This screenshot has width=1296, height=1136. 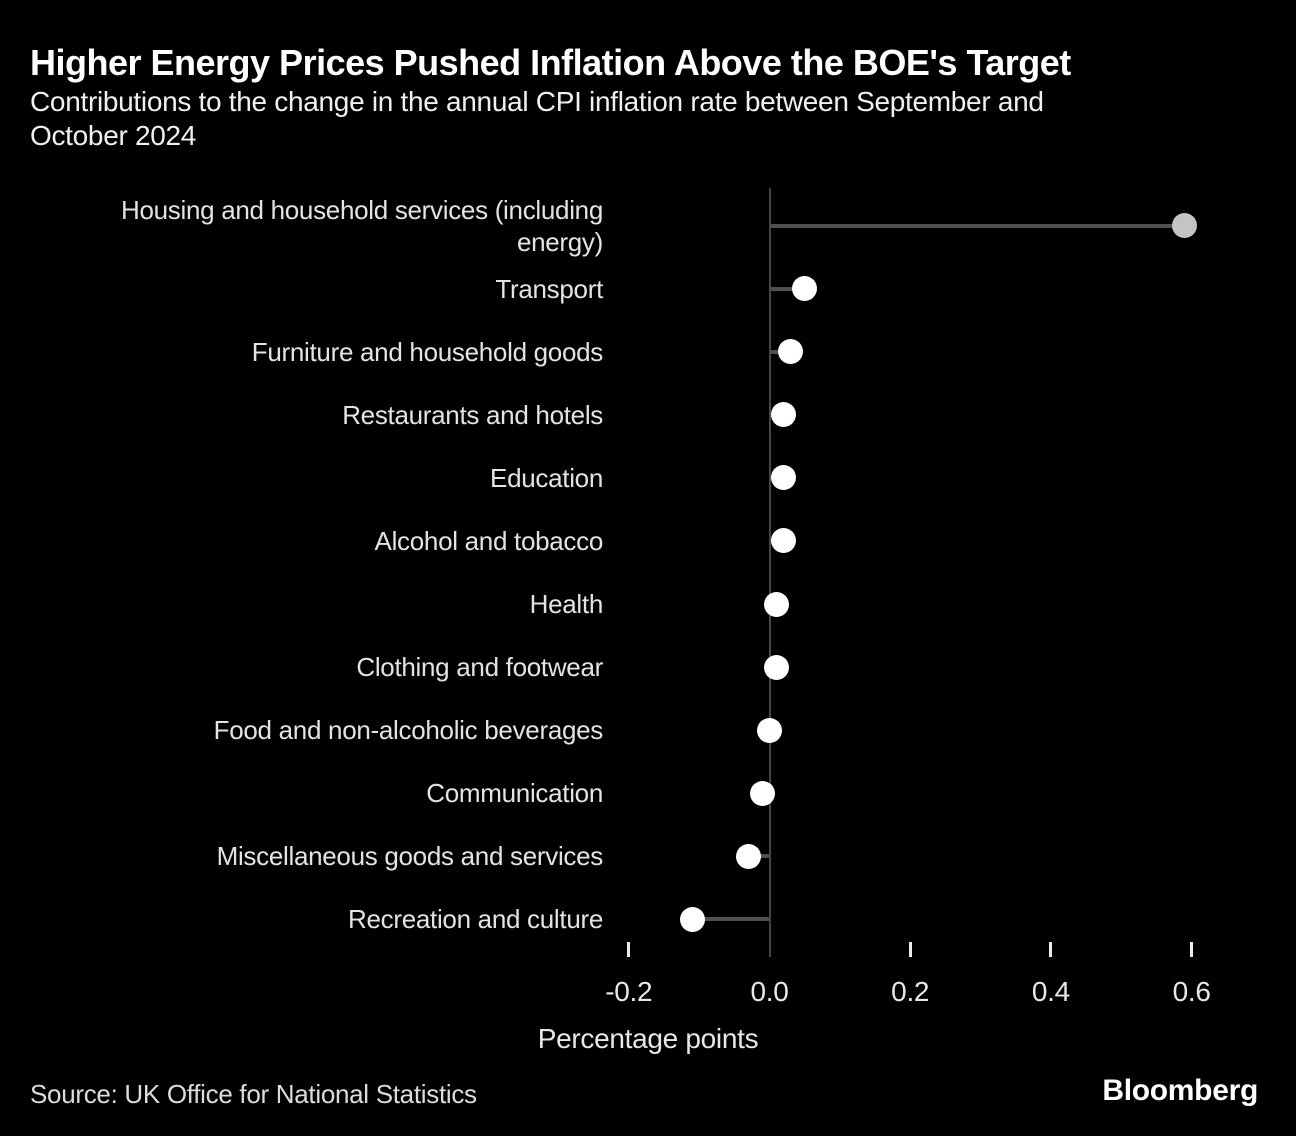 I want to click on bloomberg-logo: Bloomberg, so click(x=1180, y=1090).